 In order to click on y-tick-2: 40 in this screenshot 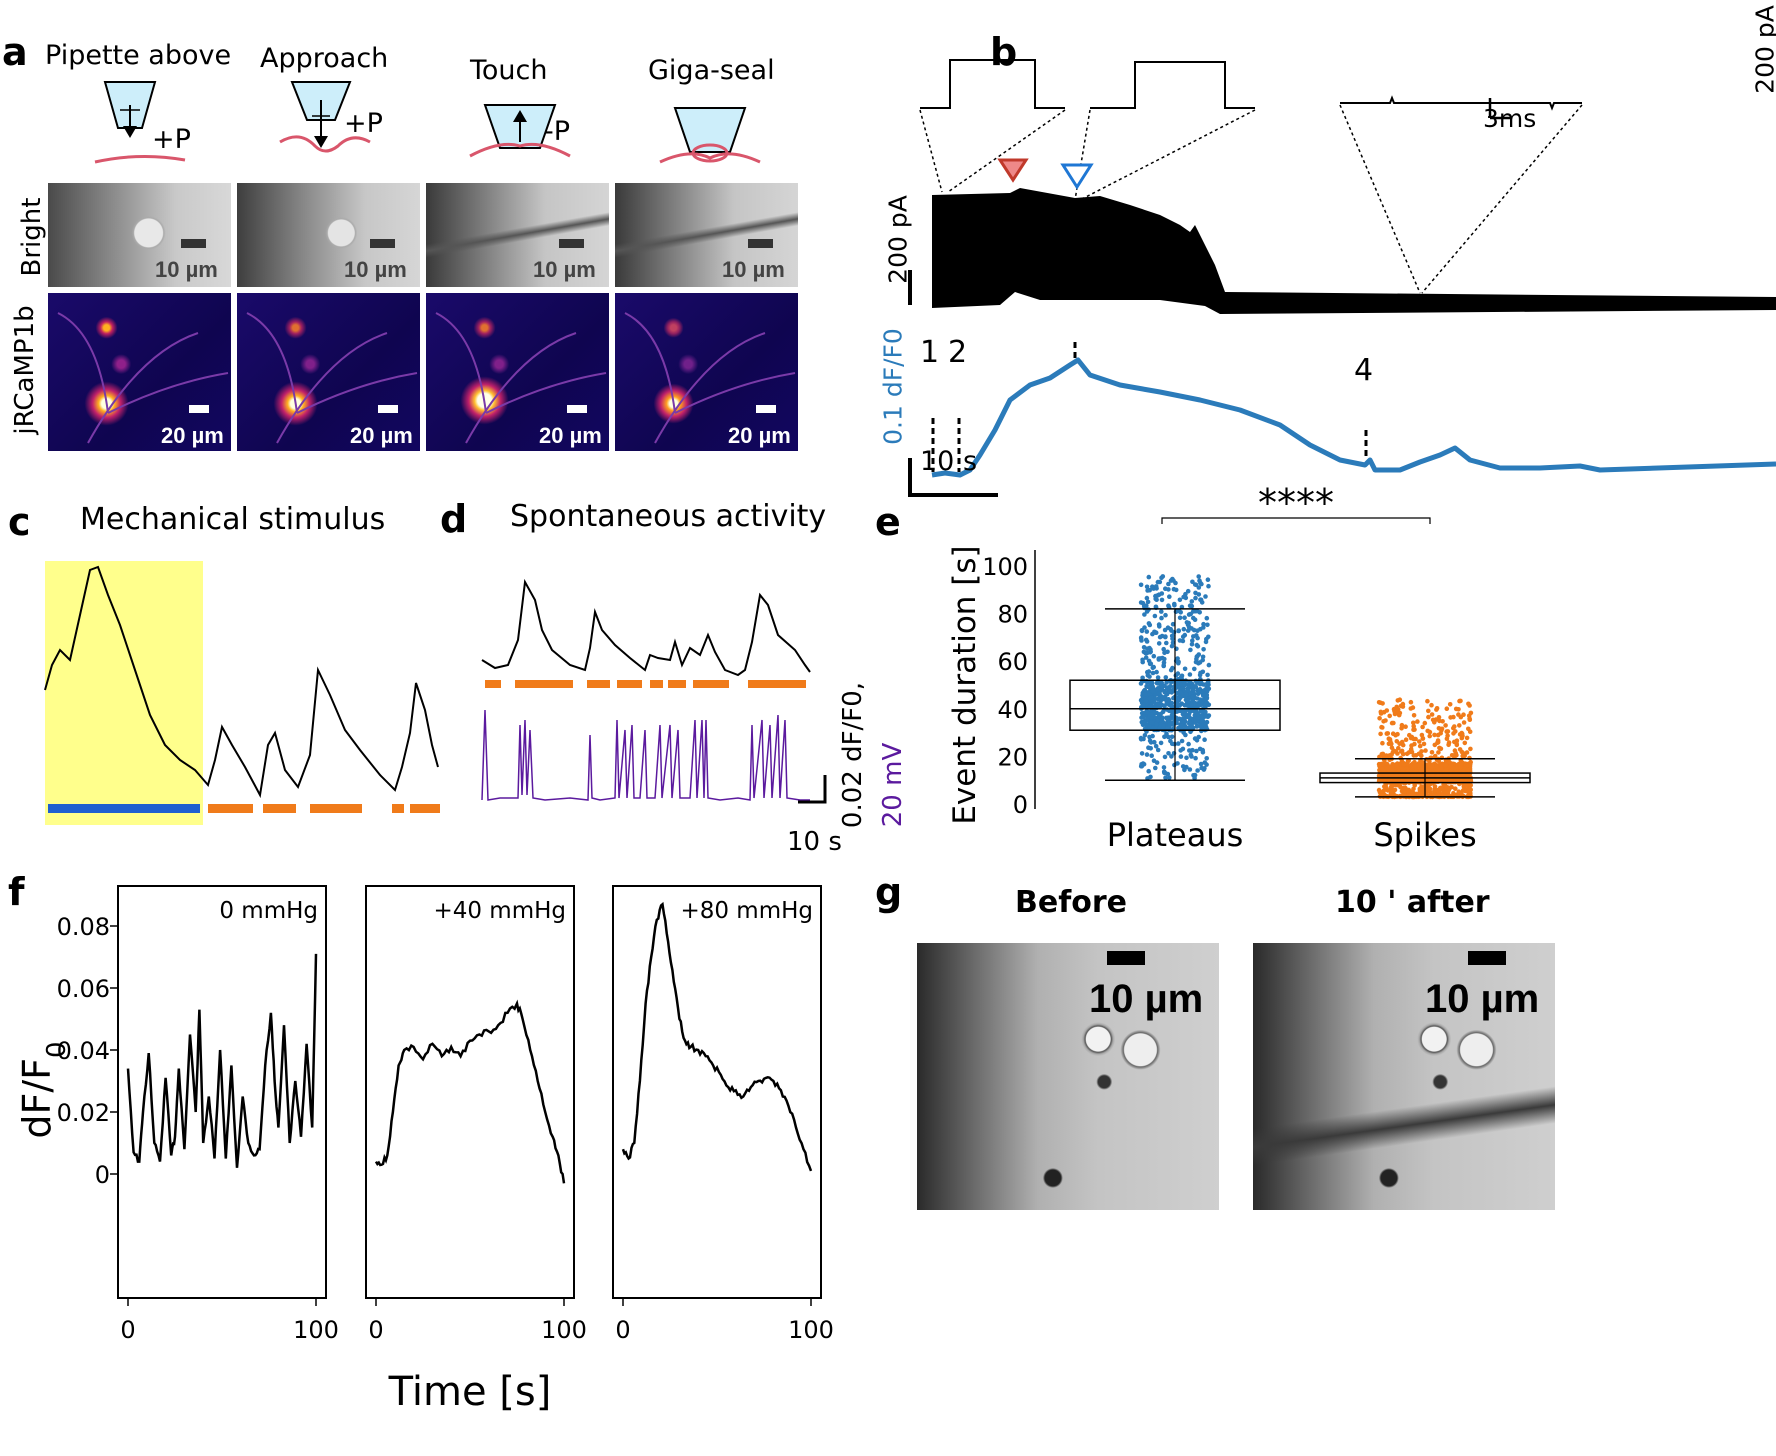, I will do `click(1012, 710)`.